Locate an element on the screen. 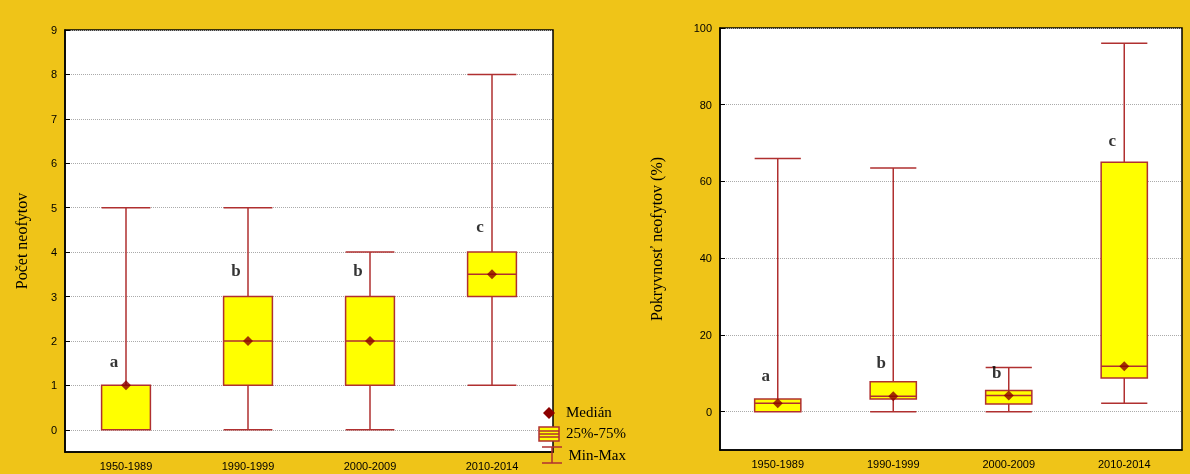 Image resolution: width=1190 pixels, height=474 pixels. text: Min-Max is located at coordinates (597, 455).